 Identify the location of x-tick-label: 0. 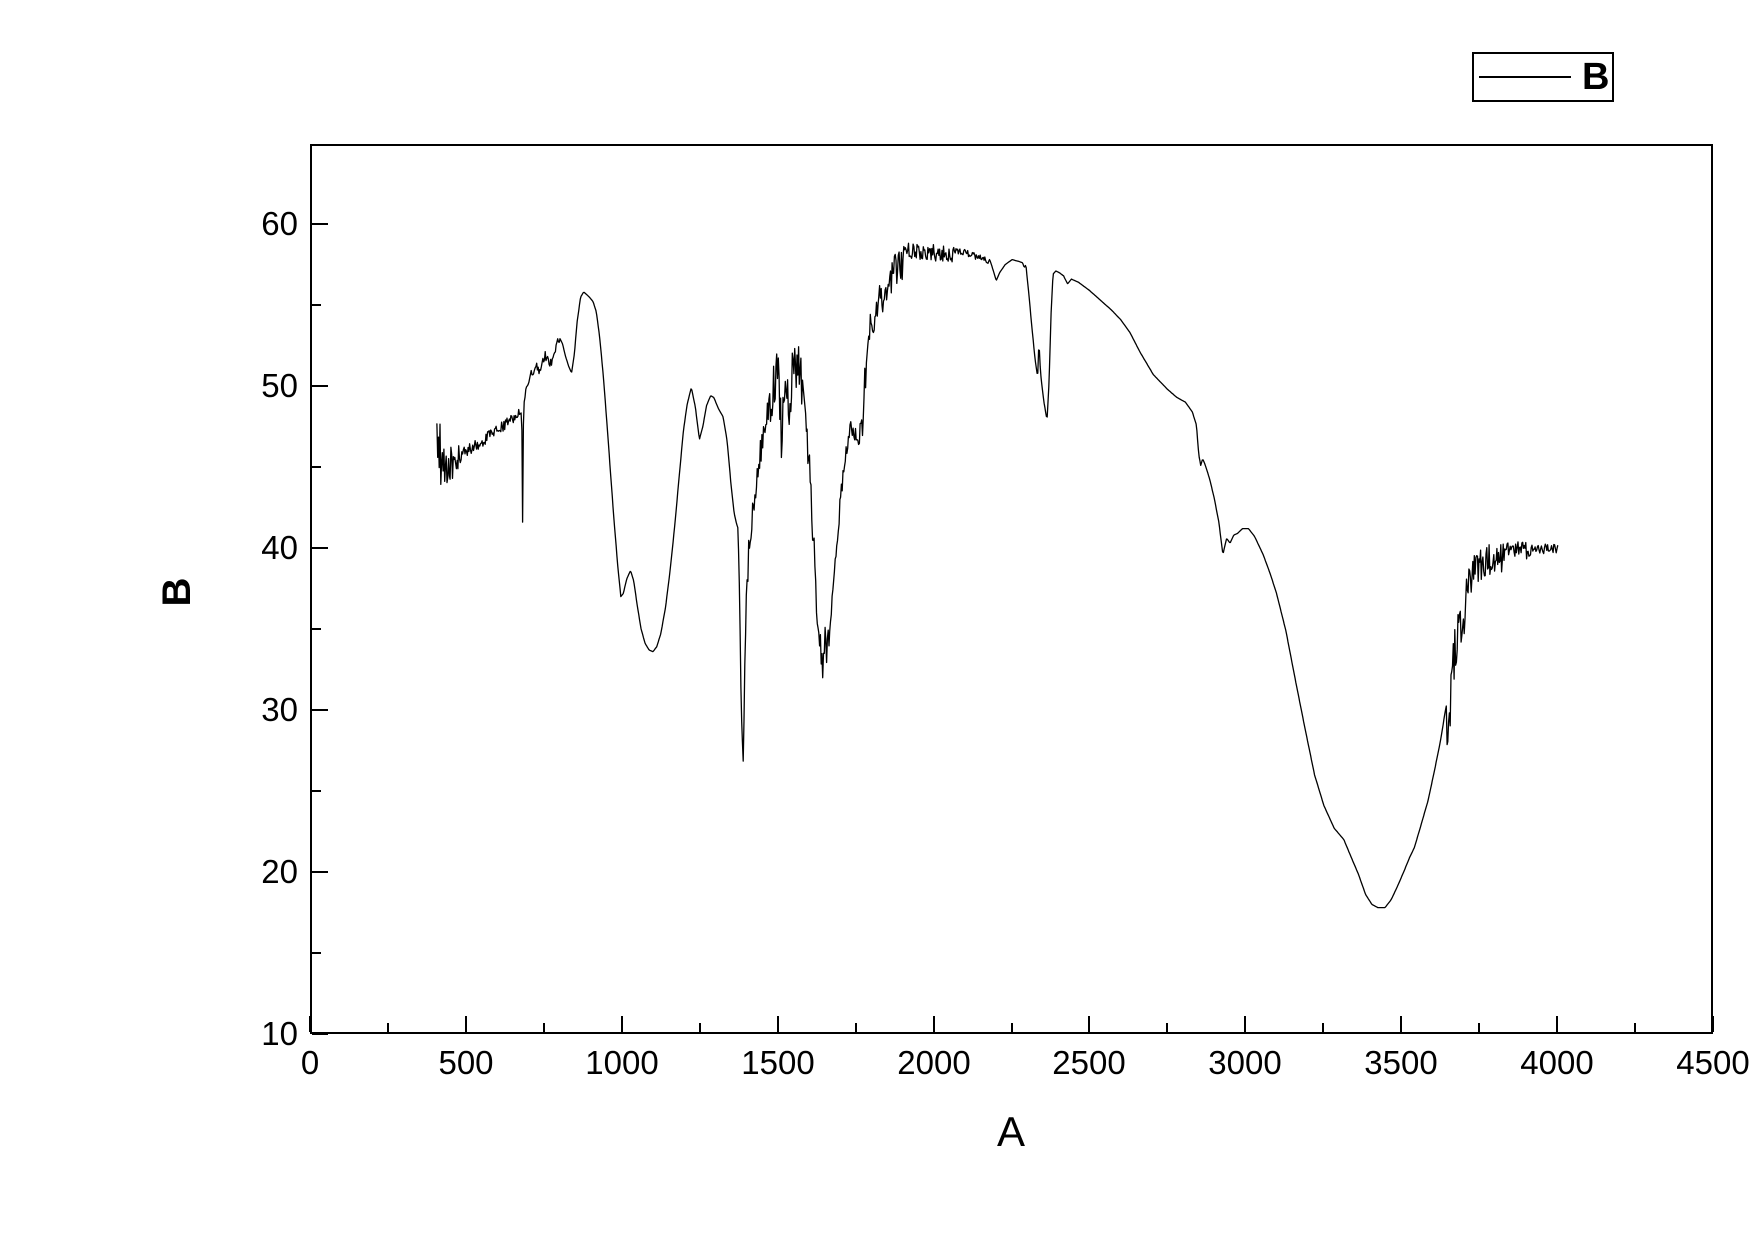
(310, 1062).